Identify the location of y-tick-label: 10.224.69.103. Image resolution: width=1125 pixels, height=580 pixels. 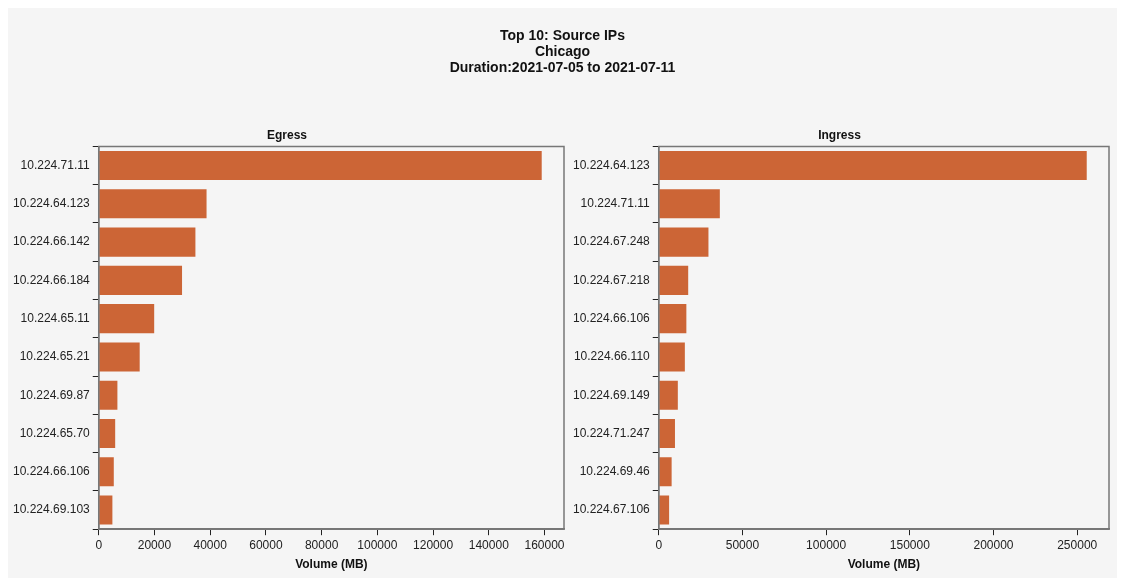
(51, 509).